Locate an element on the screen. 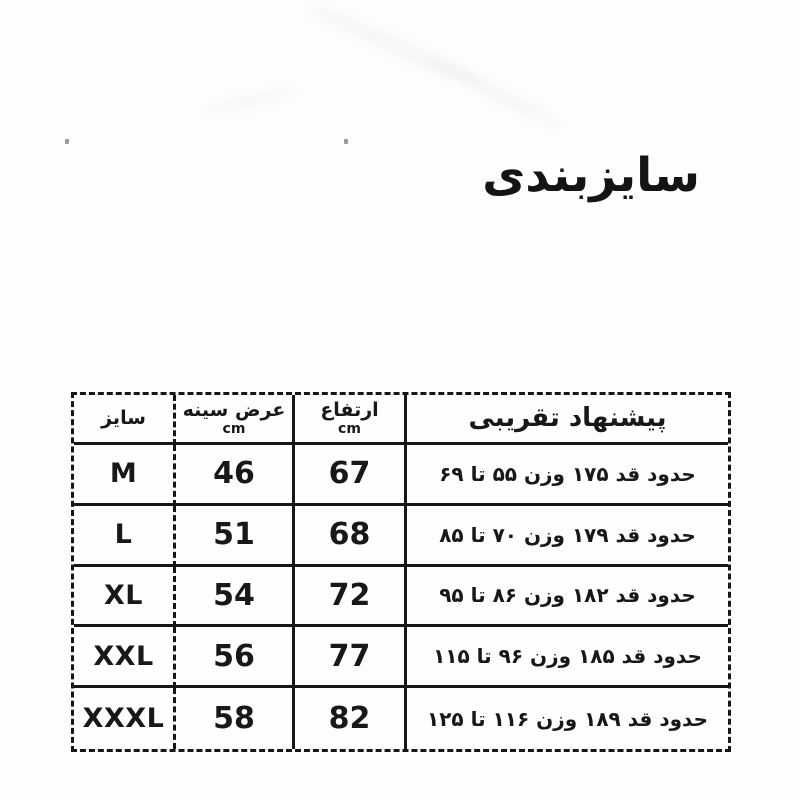 The image size is (800, 800). table-row-size-cell: M is located at coordinates (125, 475).